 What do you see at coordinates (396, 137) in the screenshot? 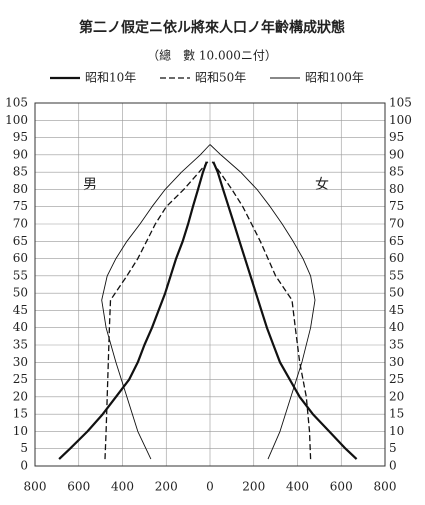
I see `y2-tick-label: 95` at bounding box center [396, 137].